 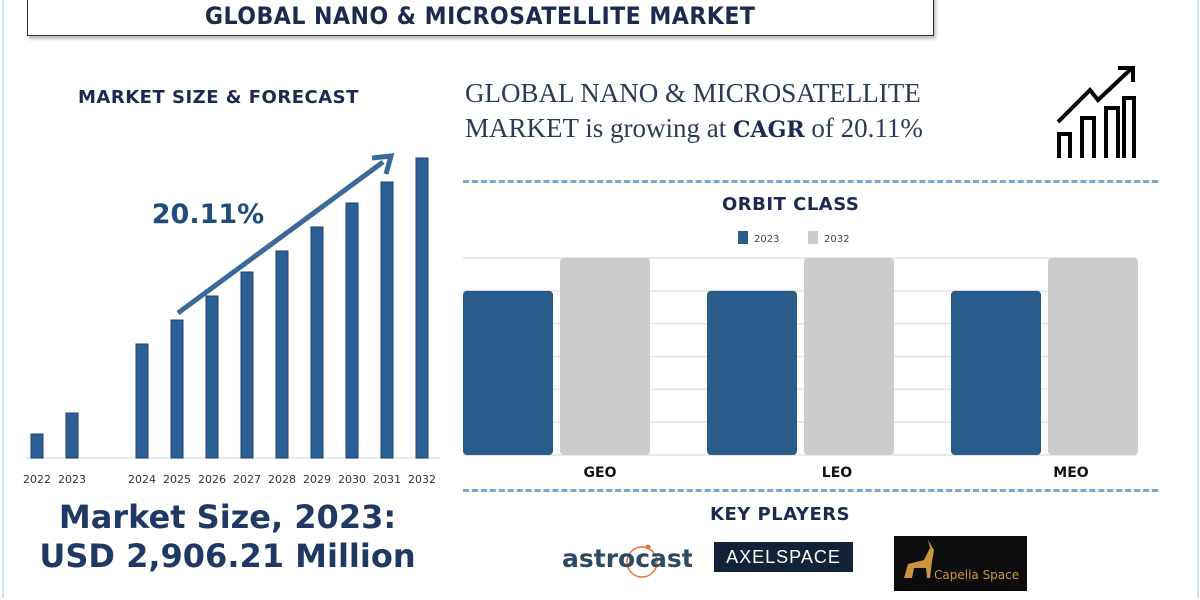 I want to click on legend-swatch-2023, so click(x=743, y=237).